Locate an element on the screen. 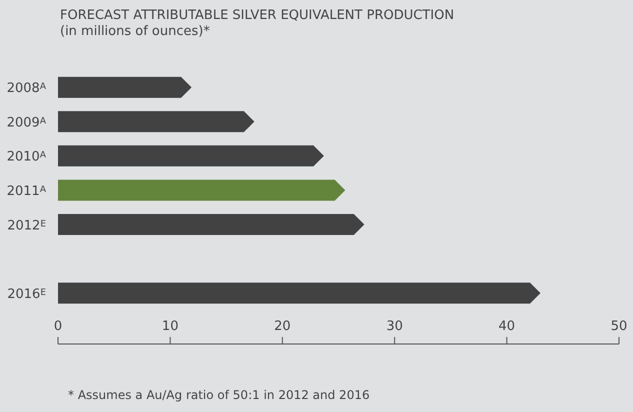 The image size is (633, 412). x-tick-label: 30 is located at coordinates (394, 326).